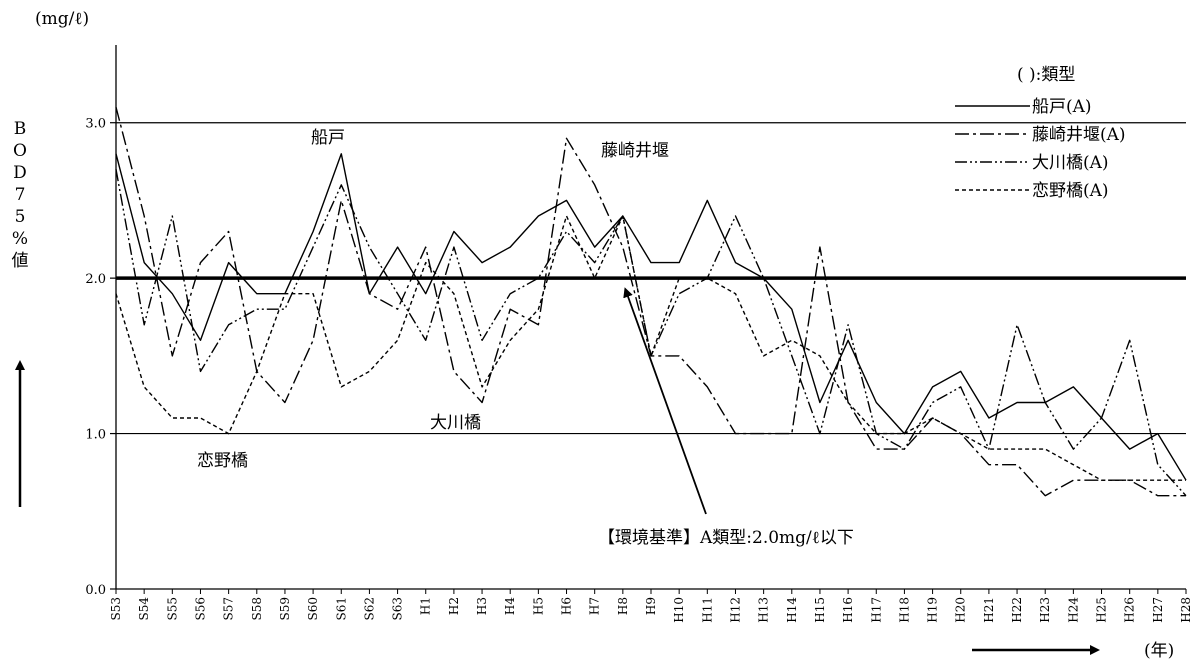 Image resolution: width=1194 pixels, height=663 pixels. What do you see at coordinates (116, 609) in the screenshot?
I see `x-tick-label: S53` at bounding box center [116, 609].